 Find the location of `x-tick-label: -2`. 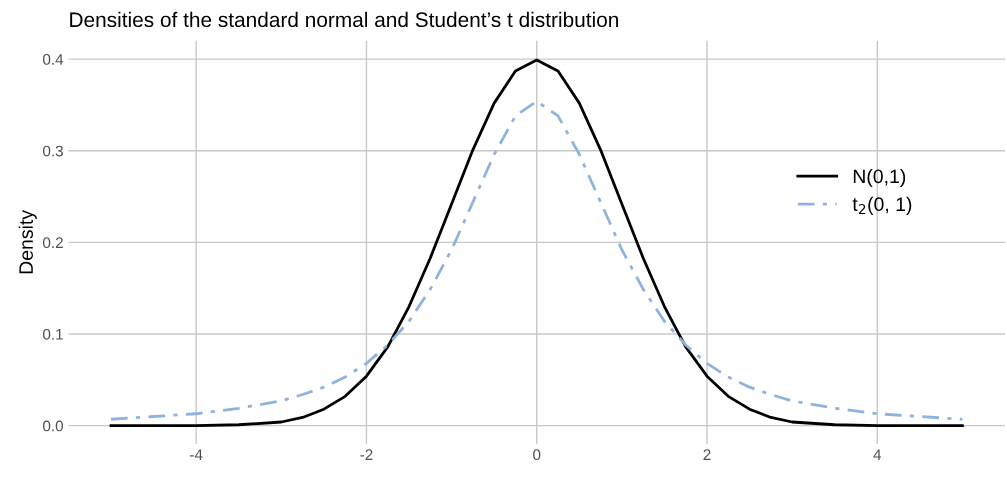

x-tick-label: -2 is located at coordinates (366, 454).